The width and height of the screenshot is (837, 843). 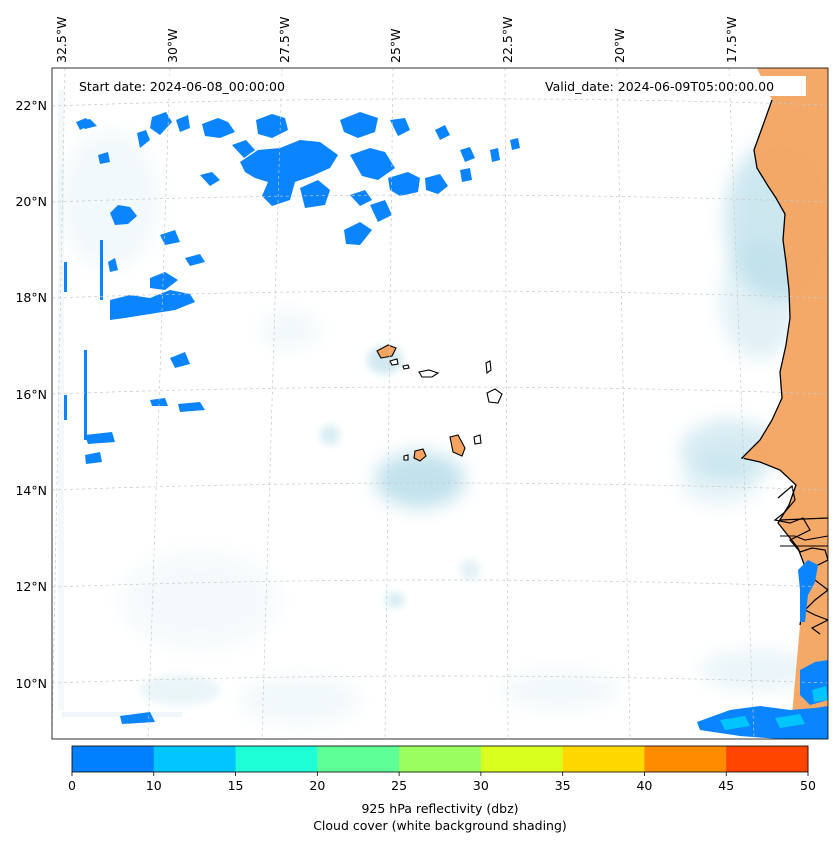 I want to click on lat-label-12n: 12°N, so click(x=31, y=586).